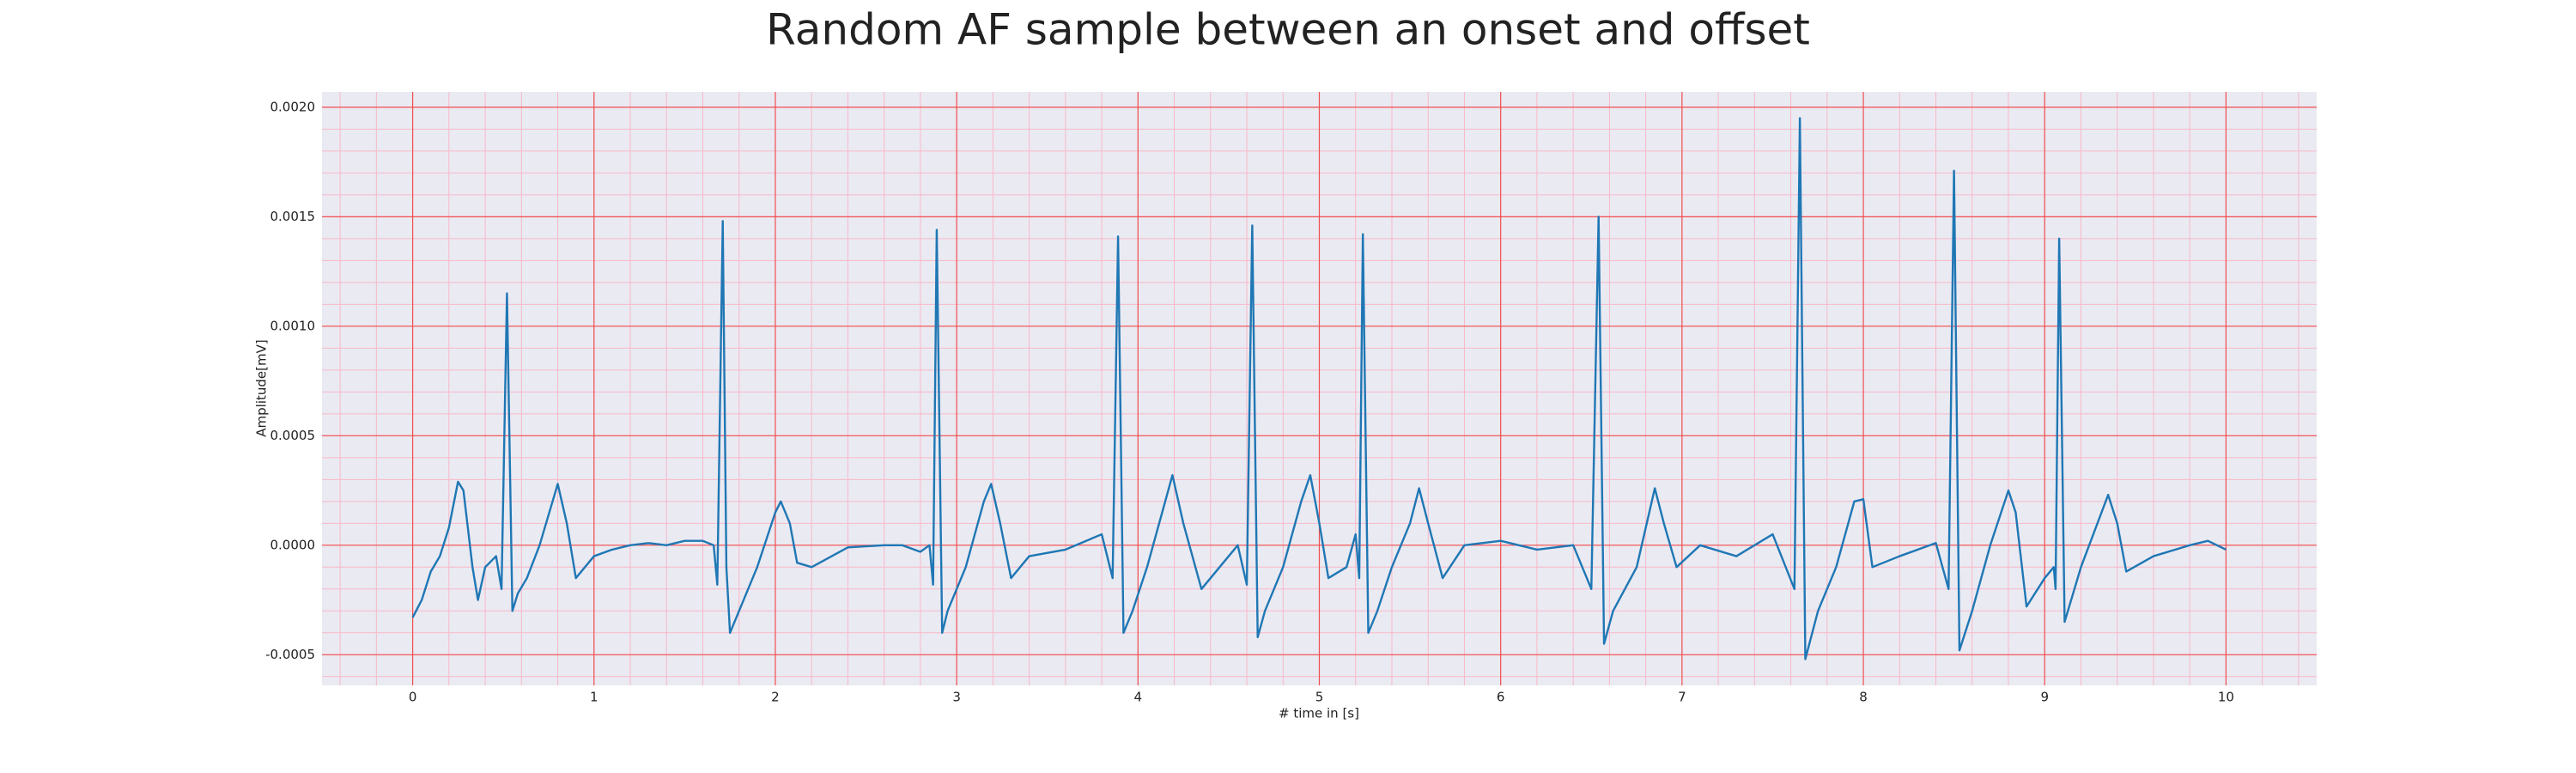 Image resolution: width=2576 pixels, height=773 pixels. Describe the element at coordinates (293, 216) in the screenshot. I see `y-tick-label: 0.0015` at that location.